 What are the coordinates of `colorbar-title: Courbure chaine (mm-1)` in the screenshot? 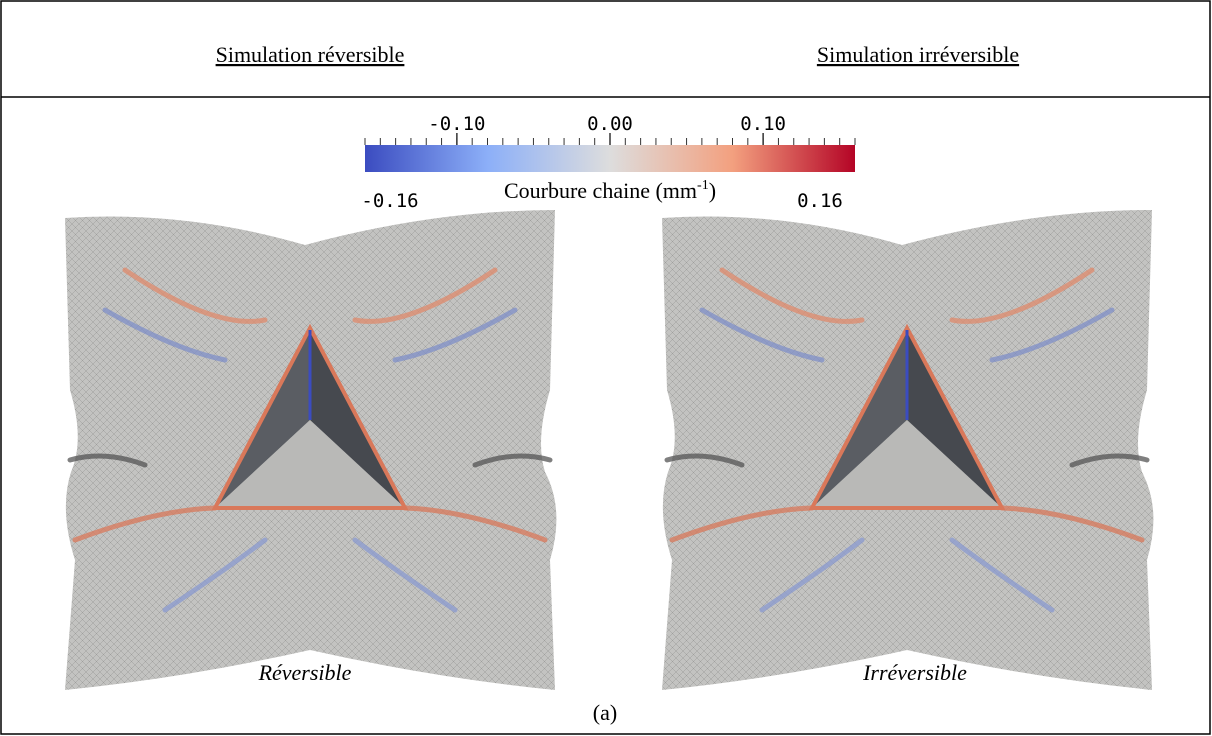 It's located at (610, 190).